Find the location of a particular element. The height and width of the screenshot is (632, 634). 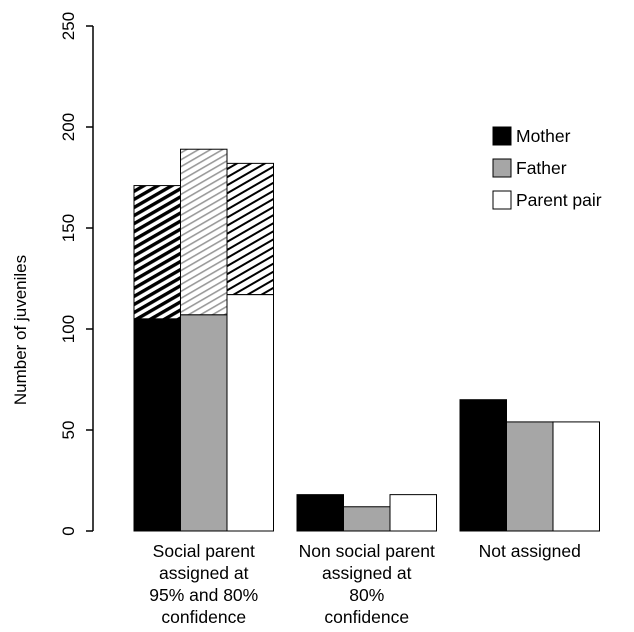

legend: Mother Father Parent pair is located at coordinates (547, 168).